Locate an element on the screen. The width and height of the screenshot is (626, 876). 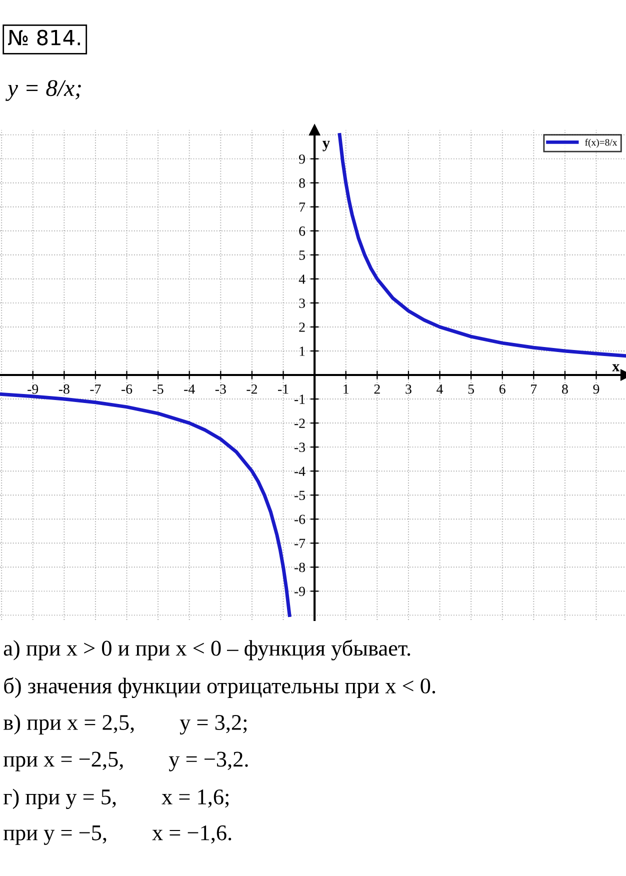
x-tick-label: 7 is located at coordinates (534, 389).